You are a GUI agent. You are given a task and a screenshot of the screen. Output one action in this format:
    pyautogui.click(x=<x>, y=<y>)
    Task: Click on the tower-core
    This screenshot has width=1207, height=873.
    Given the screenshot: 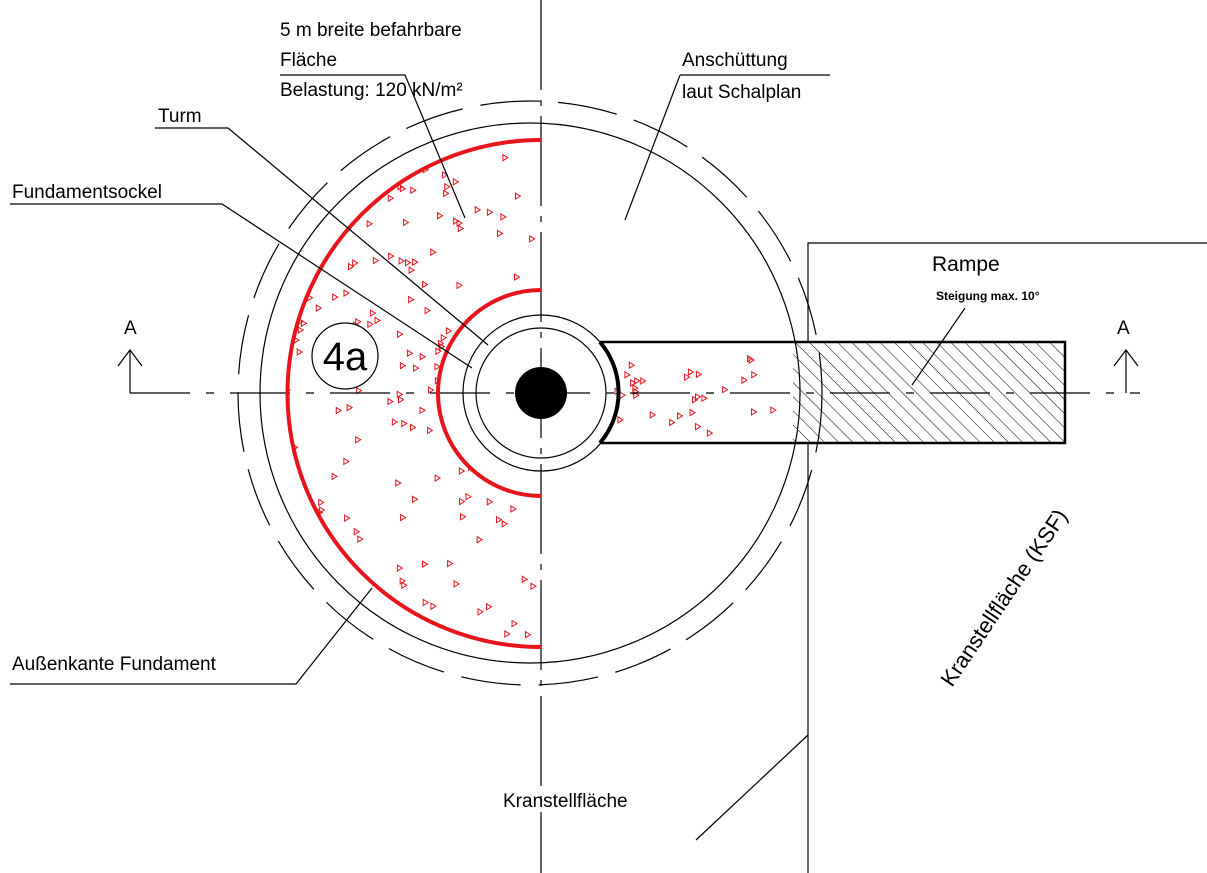 What is the action you would take?
    pyautogui.click(x=541, y=393)
    